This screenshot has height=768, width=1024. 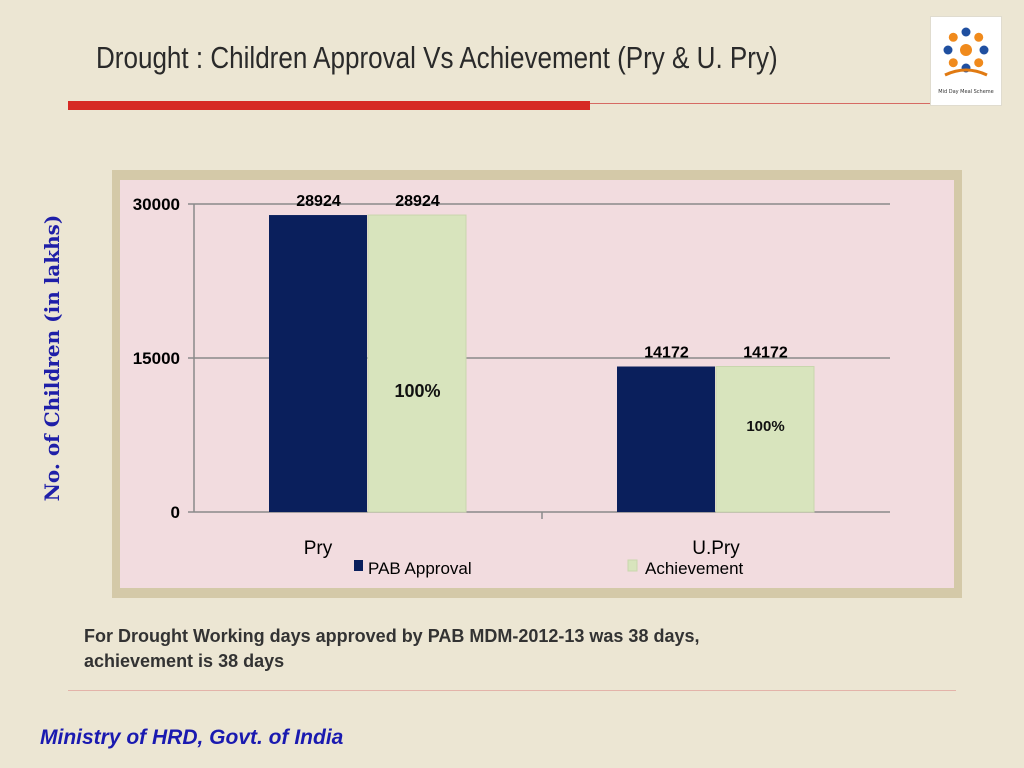 I want to click on bar-pab-approval-upry, so click(x=666, y=439).